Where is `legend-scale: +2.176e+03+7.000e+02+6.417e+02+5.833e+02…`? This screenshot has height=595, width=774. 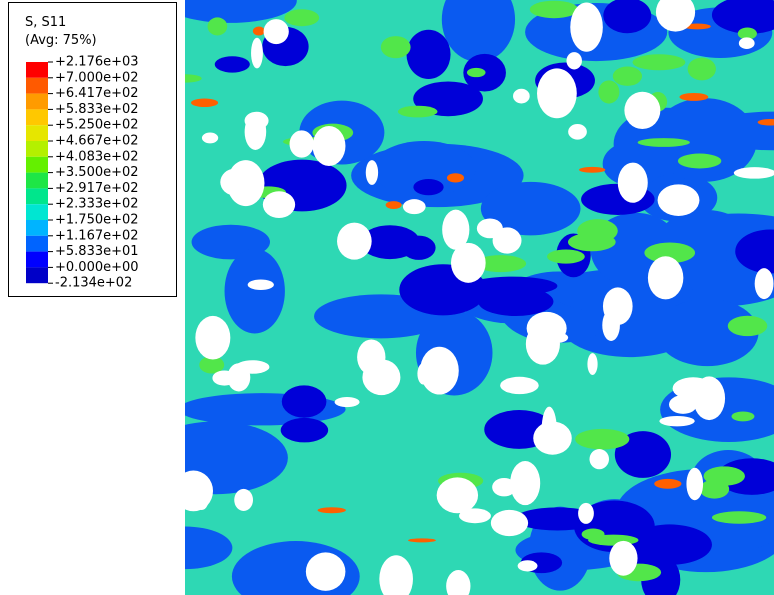 legend-scale: +2.176e+03+7.000e+02+6.417e+02+5.833e+02… is located at coordinates (82, 173).